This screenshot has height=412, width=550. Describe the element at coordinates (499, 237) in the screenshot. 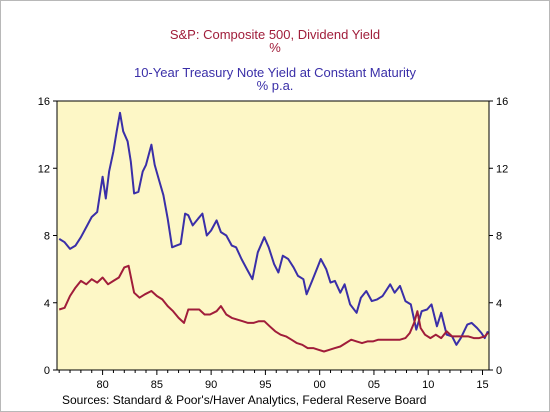

I see `y-tick-label-right: 8` at that location.